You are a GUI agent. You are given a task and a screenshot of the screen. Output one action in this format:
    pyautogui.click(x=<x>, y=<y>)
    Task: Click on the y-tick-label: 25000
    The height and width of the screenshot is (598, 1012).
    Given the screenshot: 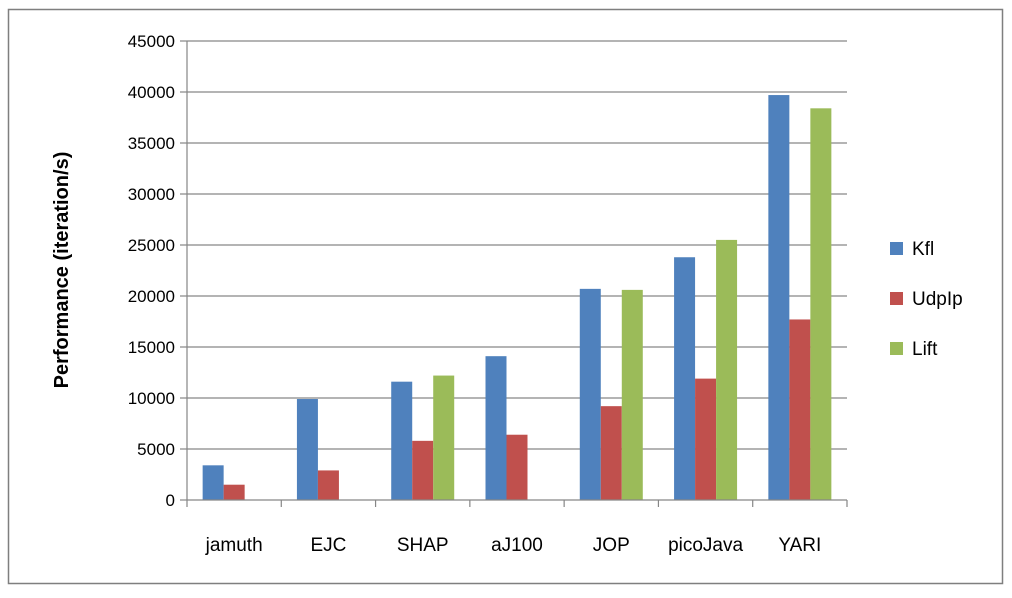 What is the action you would take?
    pyautogui.click(x=151, y=245)
    